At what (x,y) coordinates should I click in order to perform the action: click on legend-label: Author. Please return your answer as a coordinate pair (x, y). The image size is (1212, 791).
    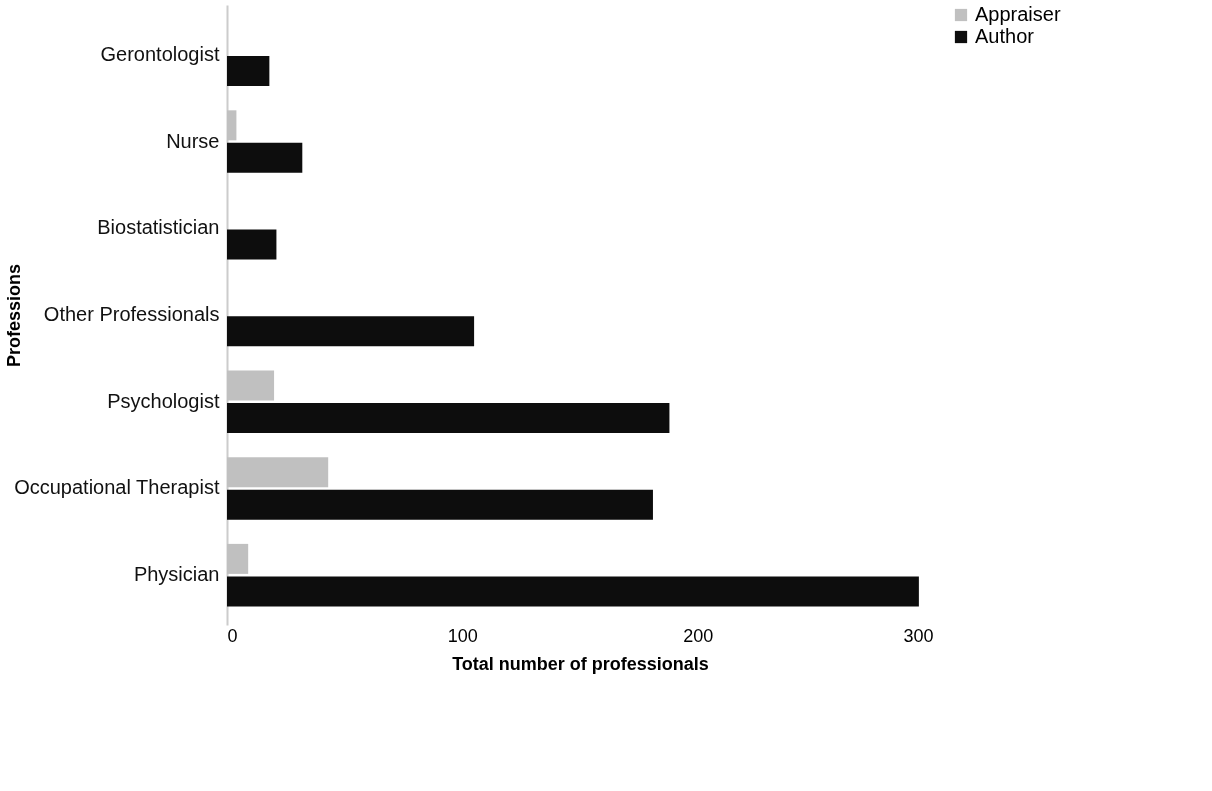
    Looking at the image, I should click on (1005, 36).